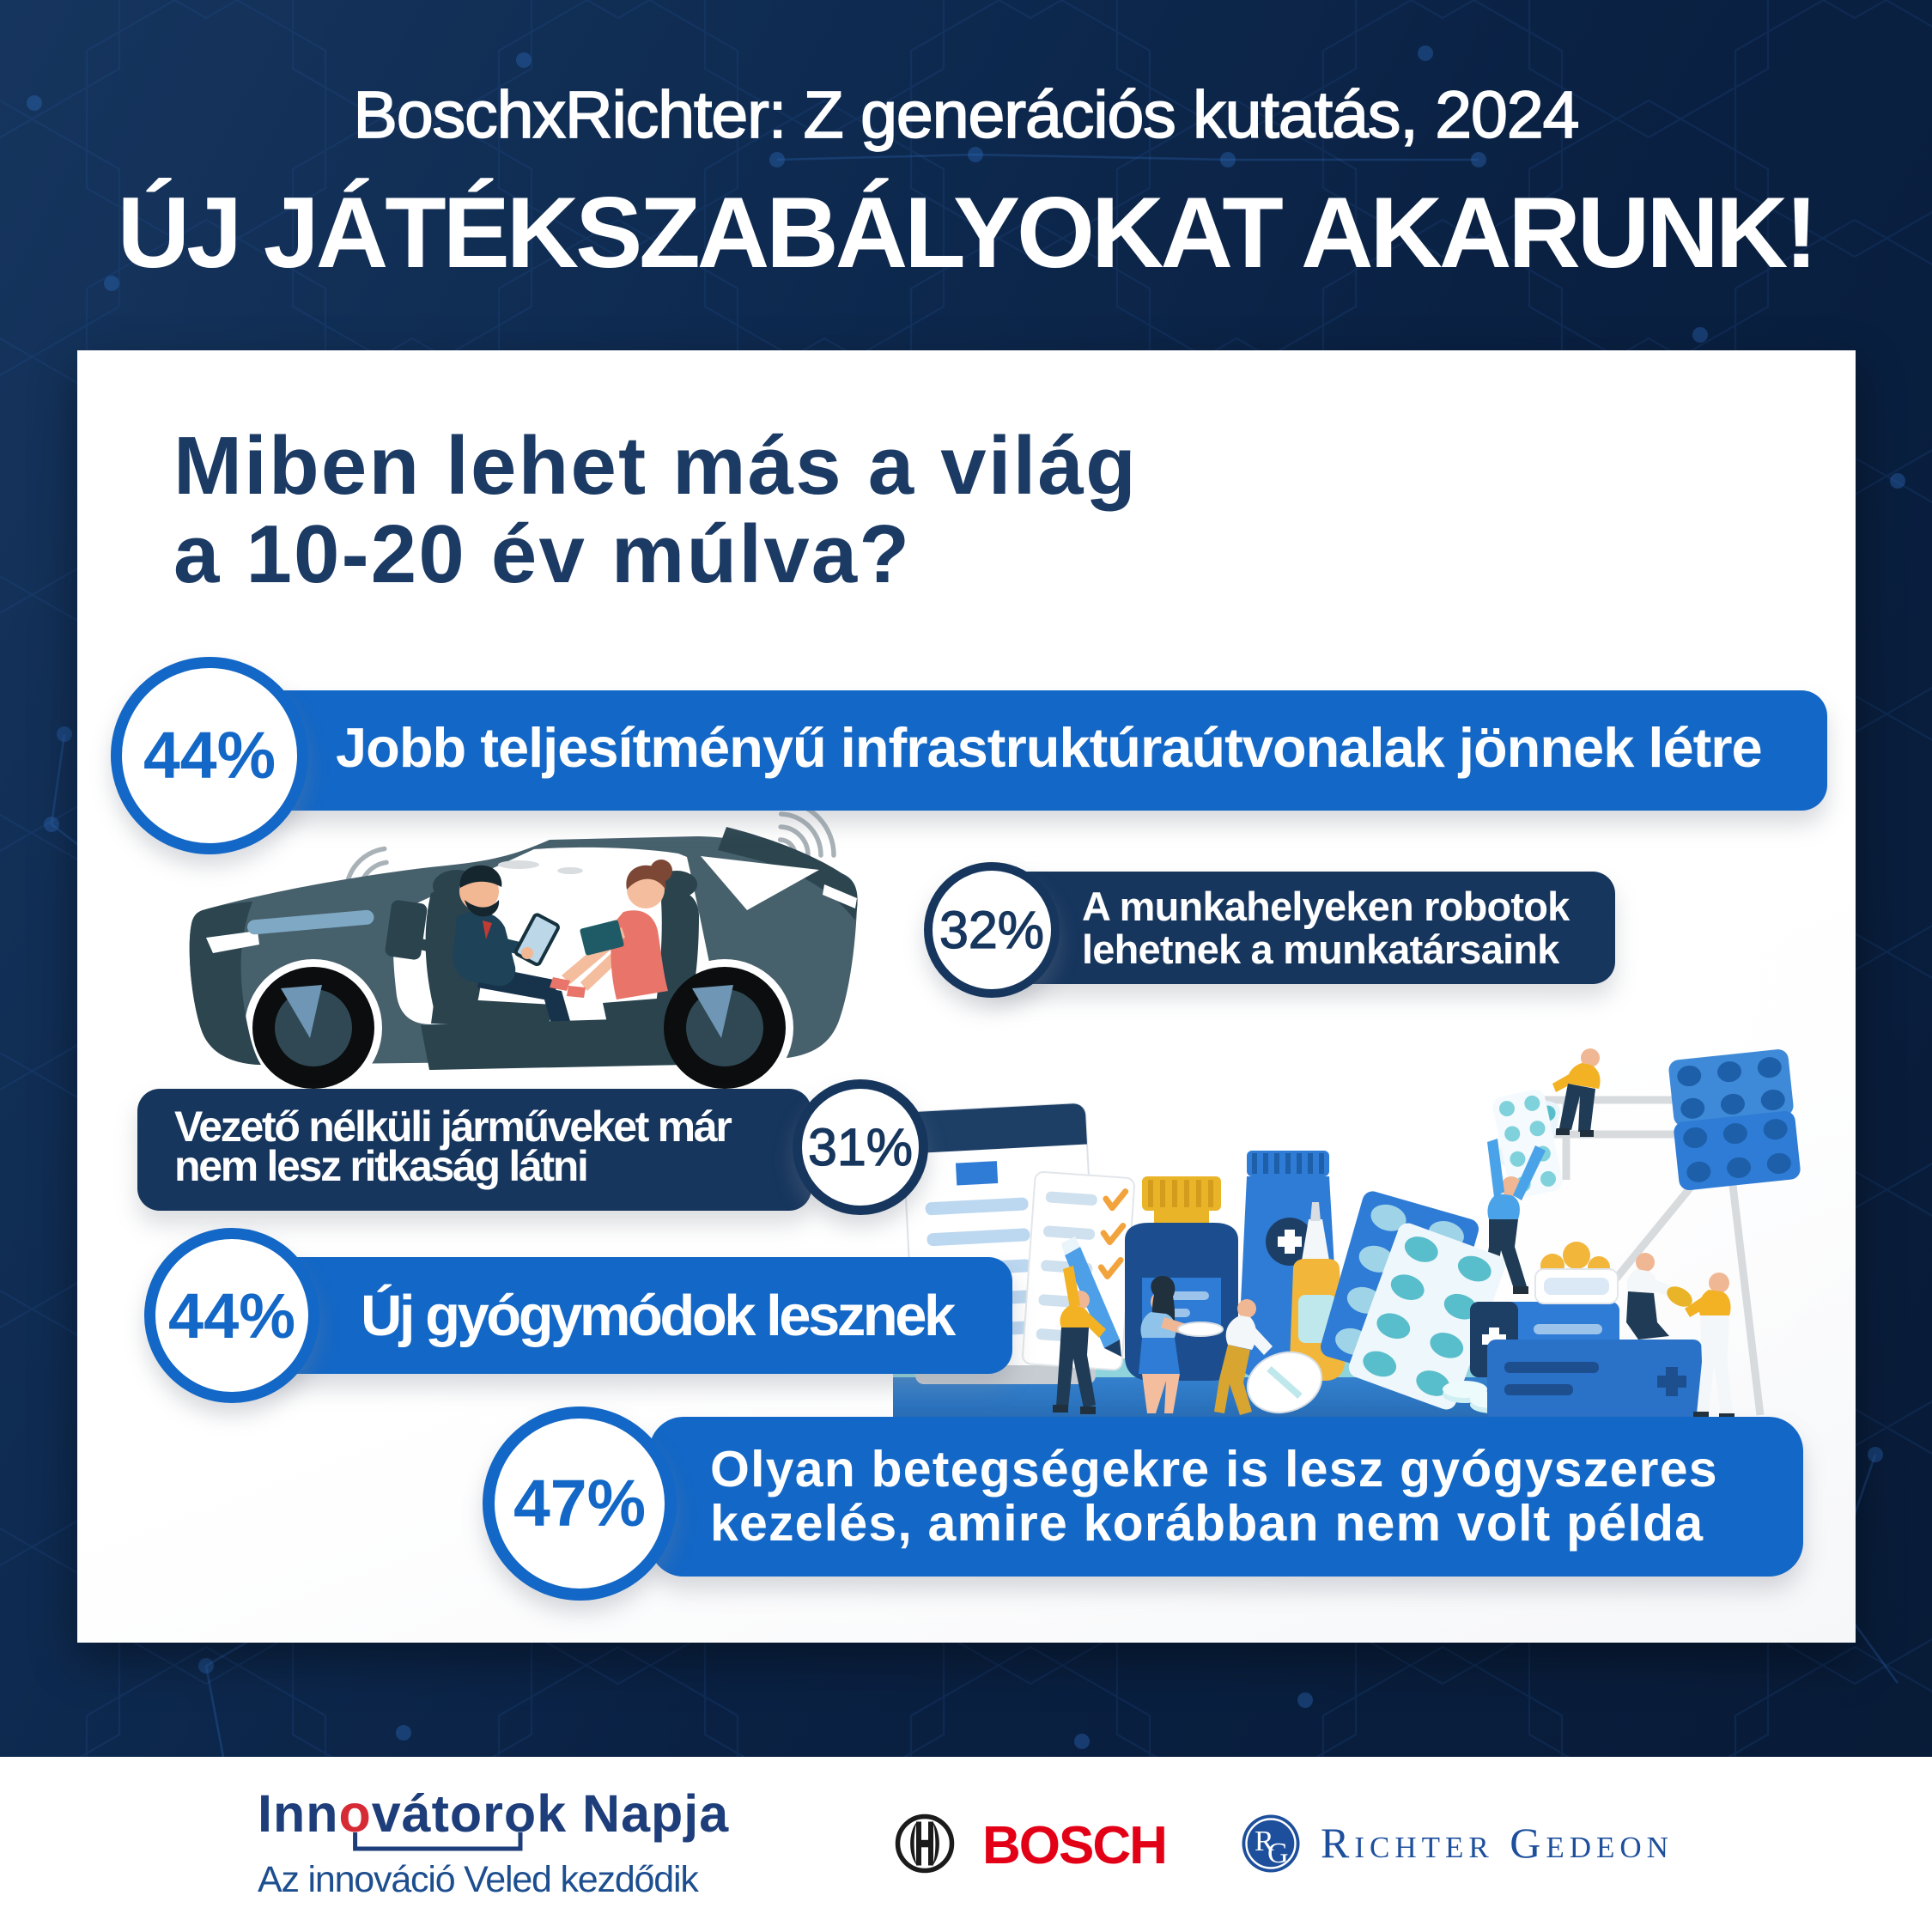 This screenshot has width=1932, height=1932. Describe the element at coordinates (1278, 1853) in the screenshot. I see `svg-text: G` at that location.